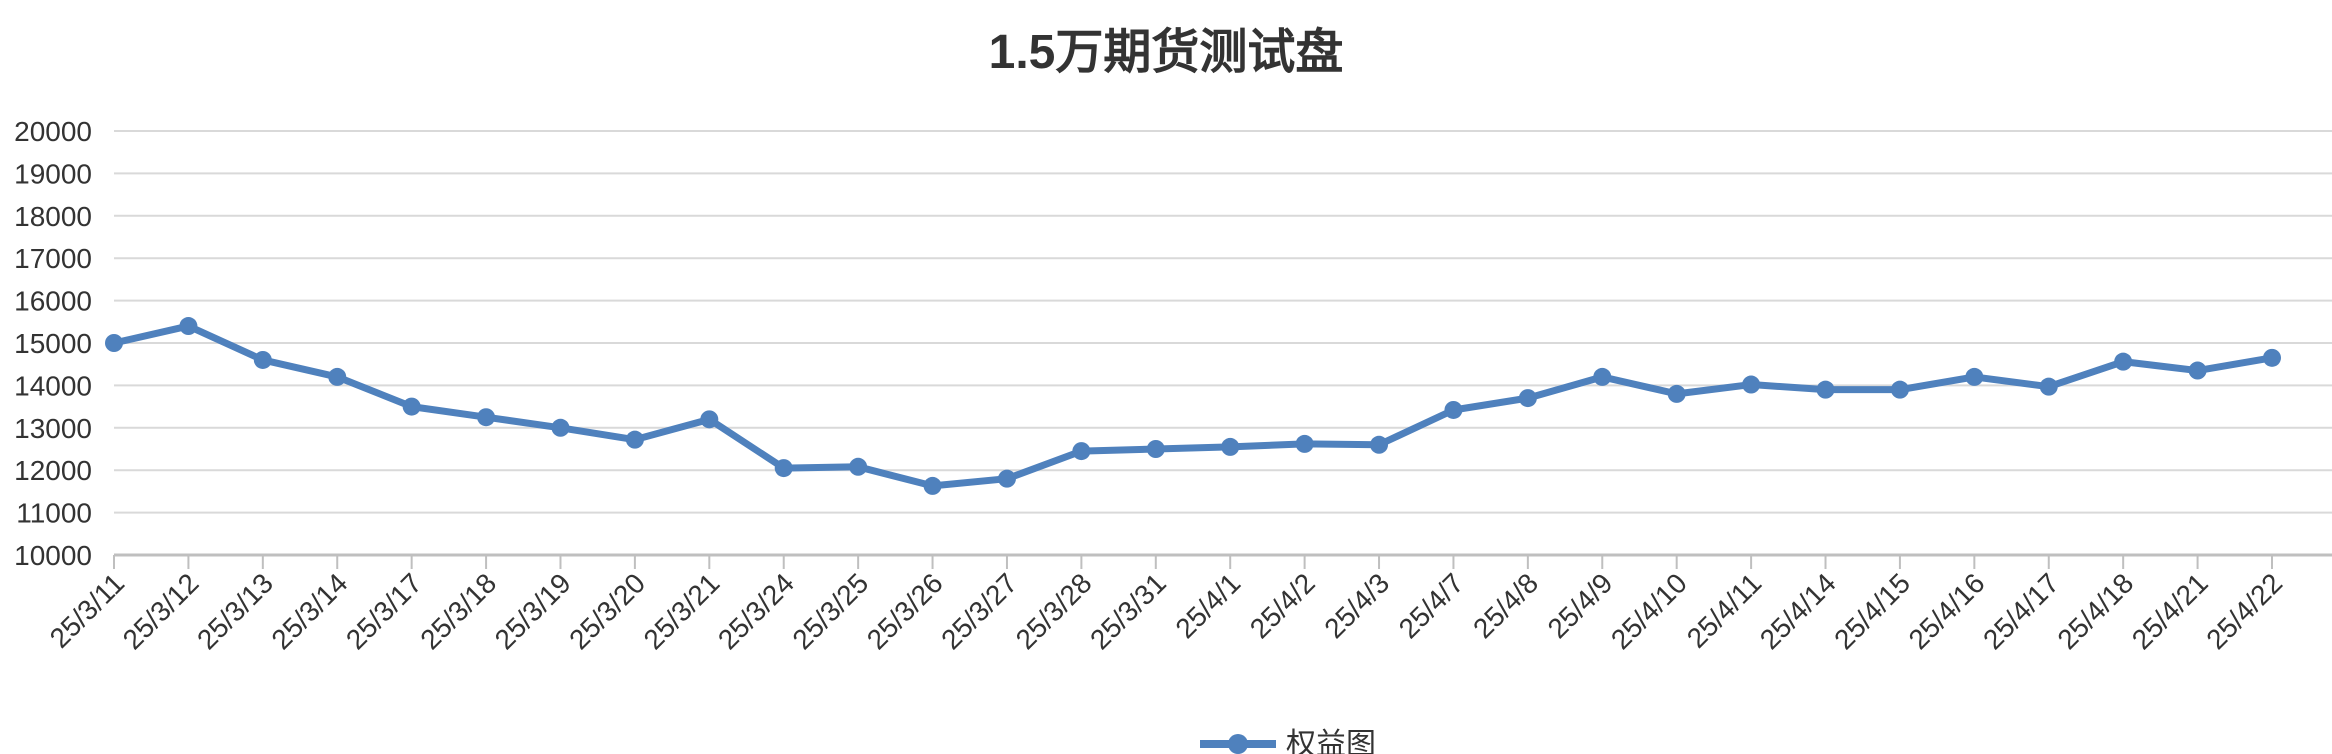 The width and height of the screenshot is (2332, 754). I want to click on legend: 权益图, so click(1288, 741).